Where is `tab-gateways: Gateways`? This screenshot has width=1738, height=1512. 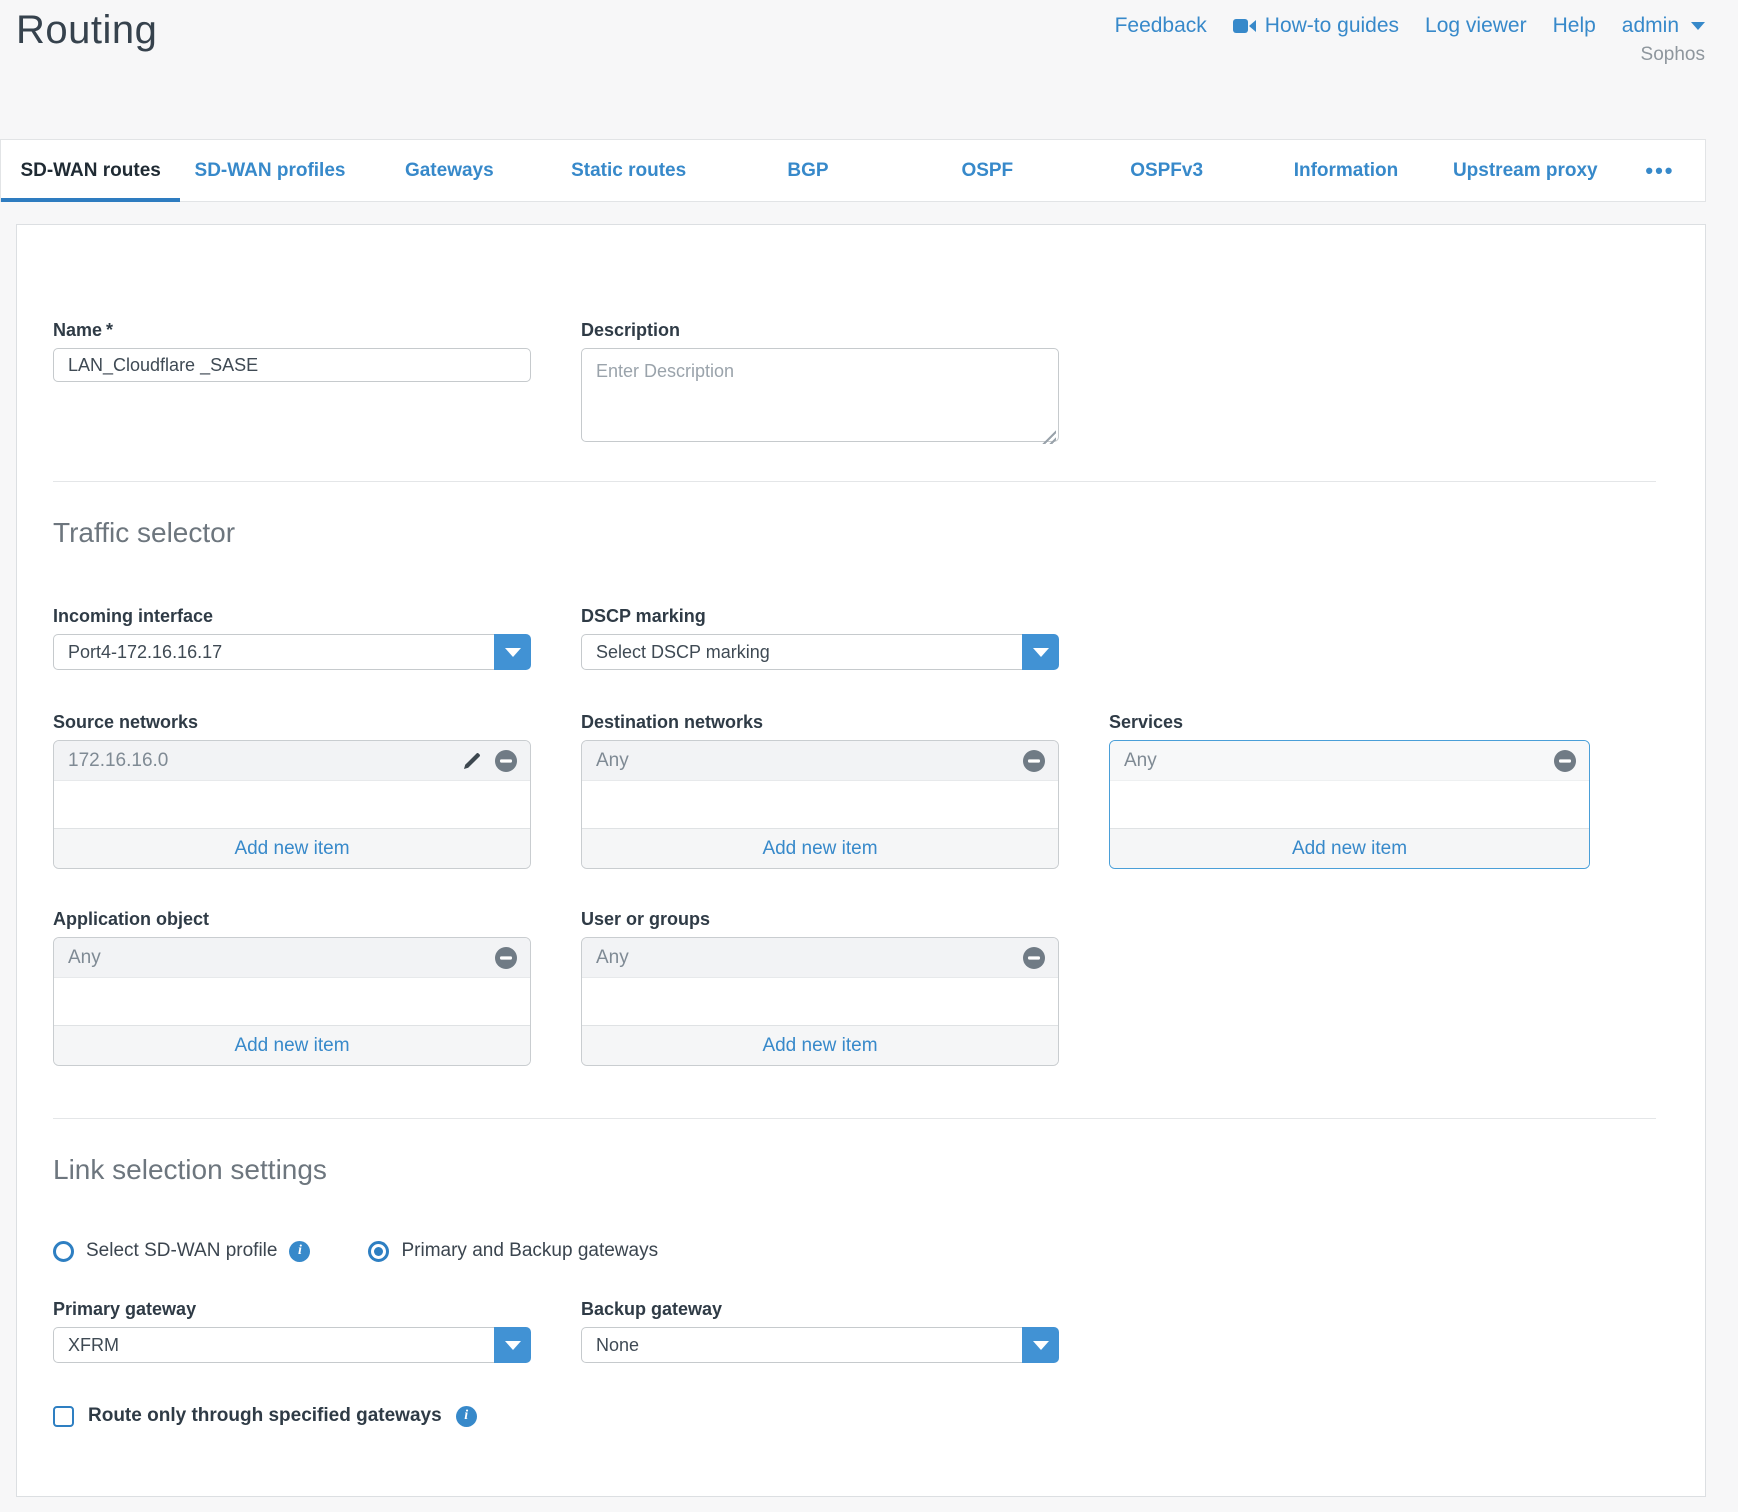 tab-gateways: Gateways is located at coordinates (449, 170).